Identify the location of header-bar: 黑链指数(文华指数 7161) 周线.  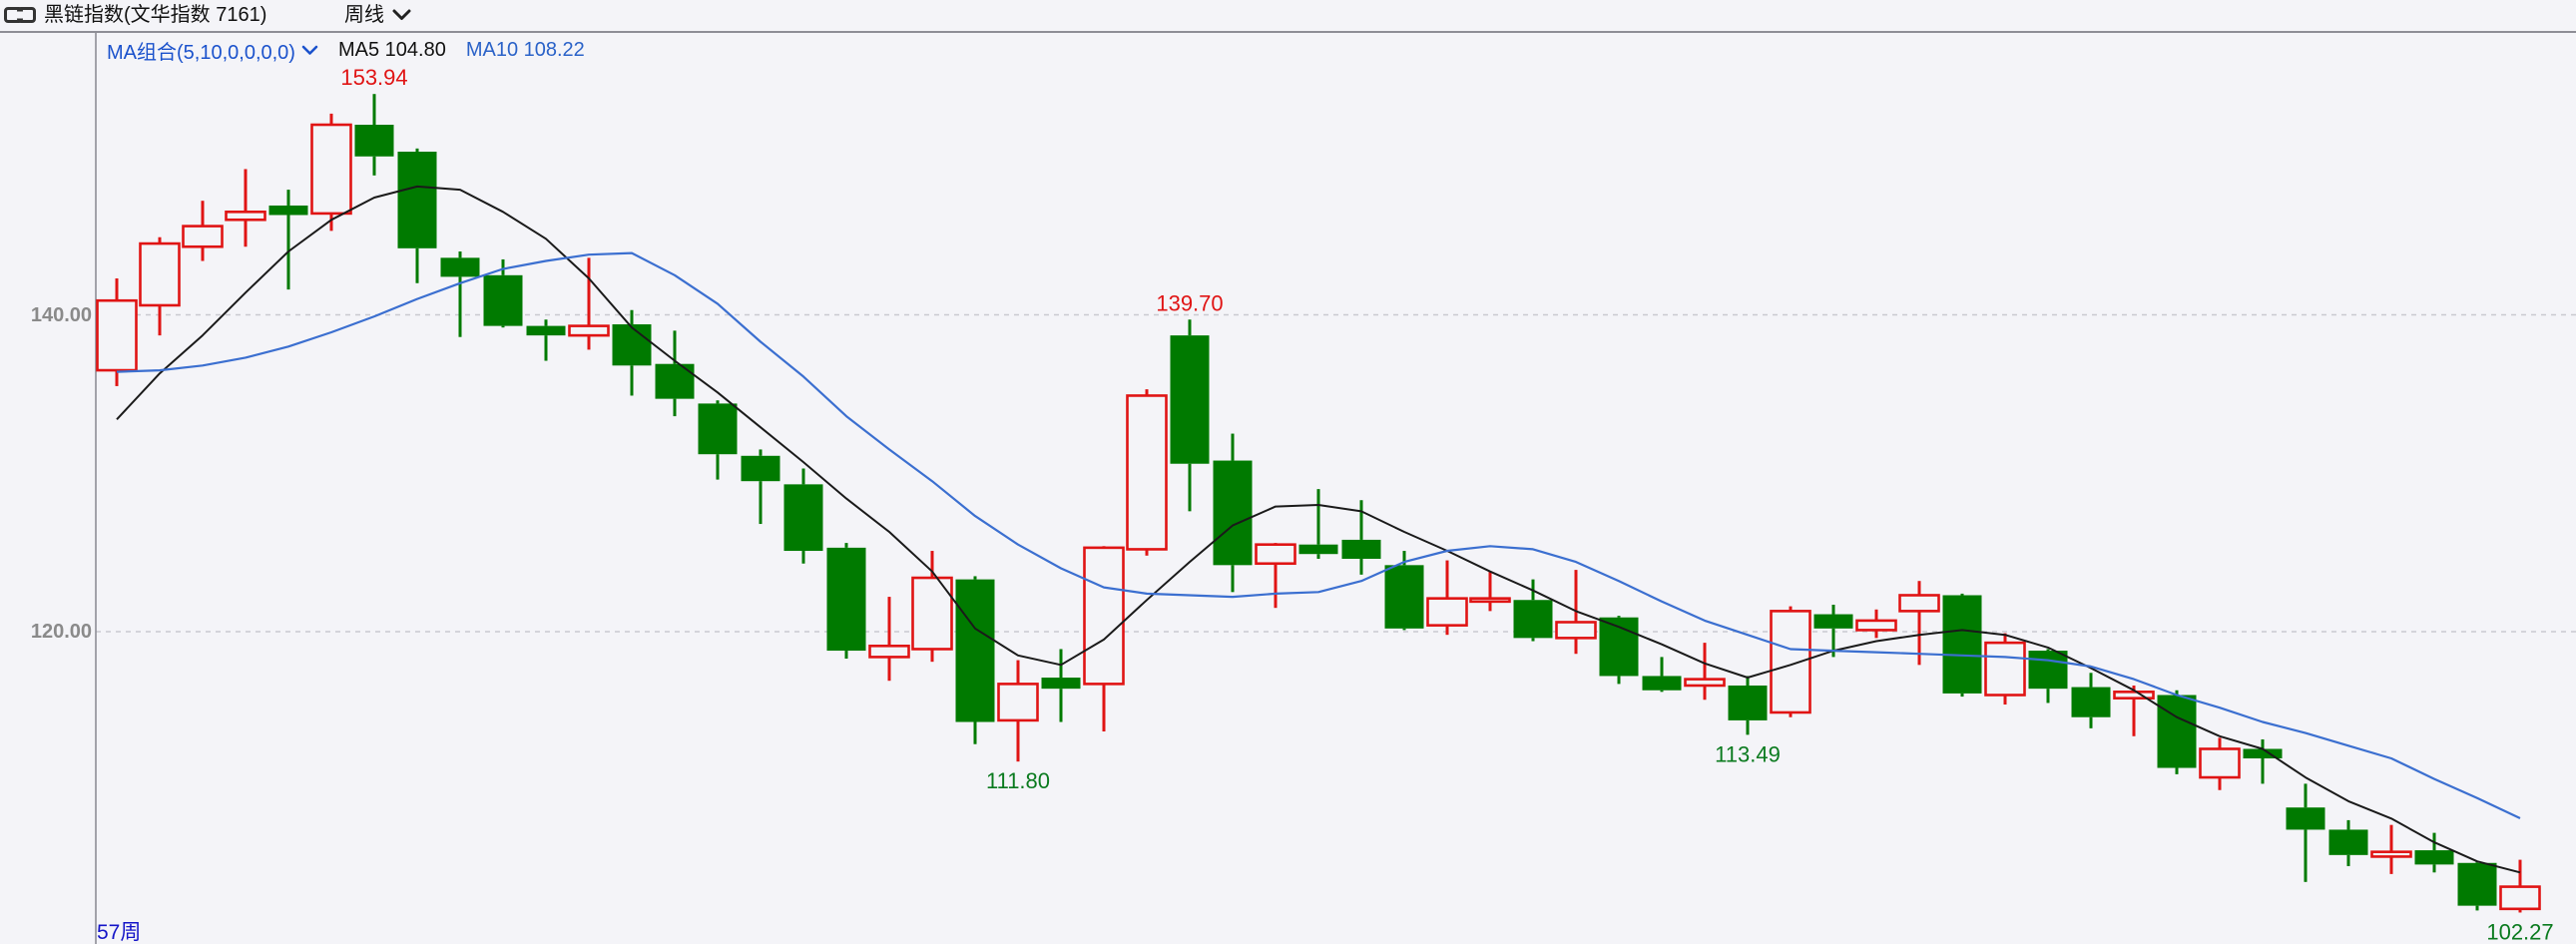
(1288, 16).